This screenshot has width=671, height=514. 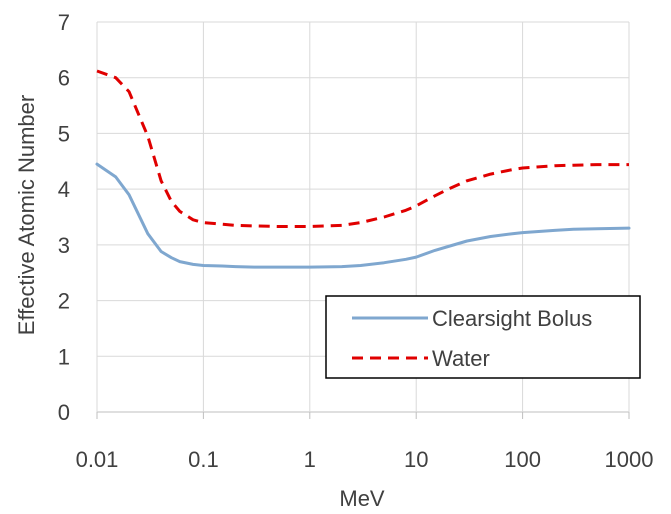 I want to click on x-tick-label: 10, so click(x=416, y=459).